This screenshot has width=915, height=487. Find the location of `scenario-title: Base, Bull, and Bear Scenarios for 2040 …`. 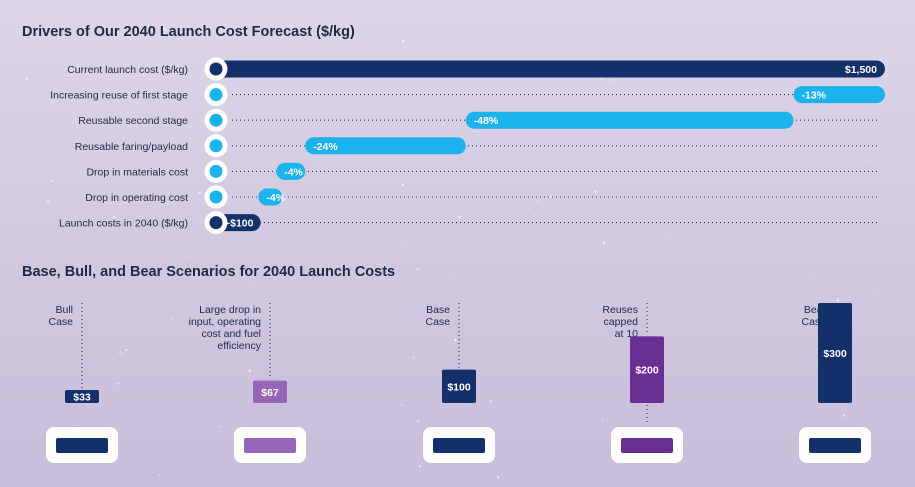

scenario-title: Base, Bull, and Bear Scenarios for 2040 … is located at coordinates (208, 272).